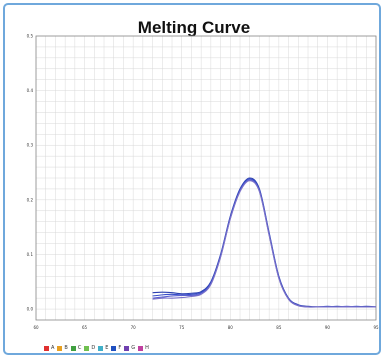 This screenshot has width=388, height=360. I want to click on legend-item: H, so click(143, 347).